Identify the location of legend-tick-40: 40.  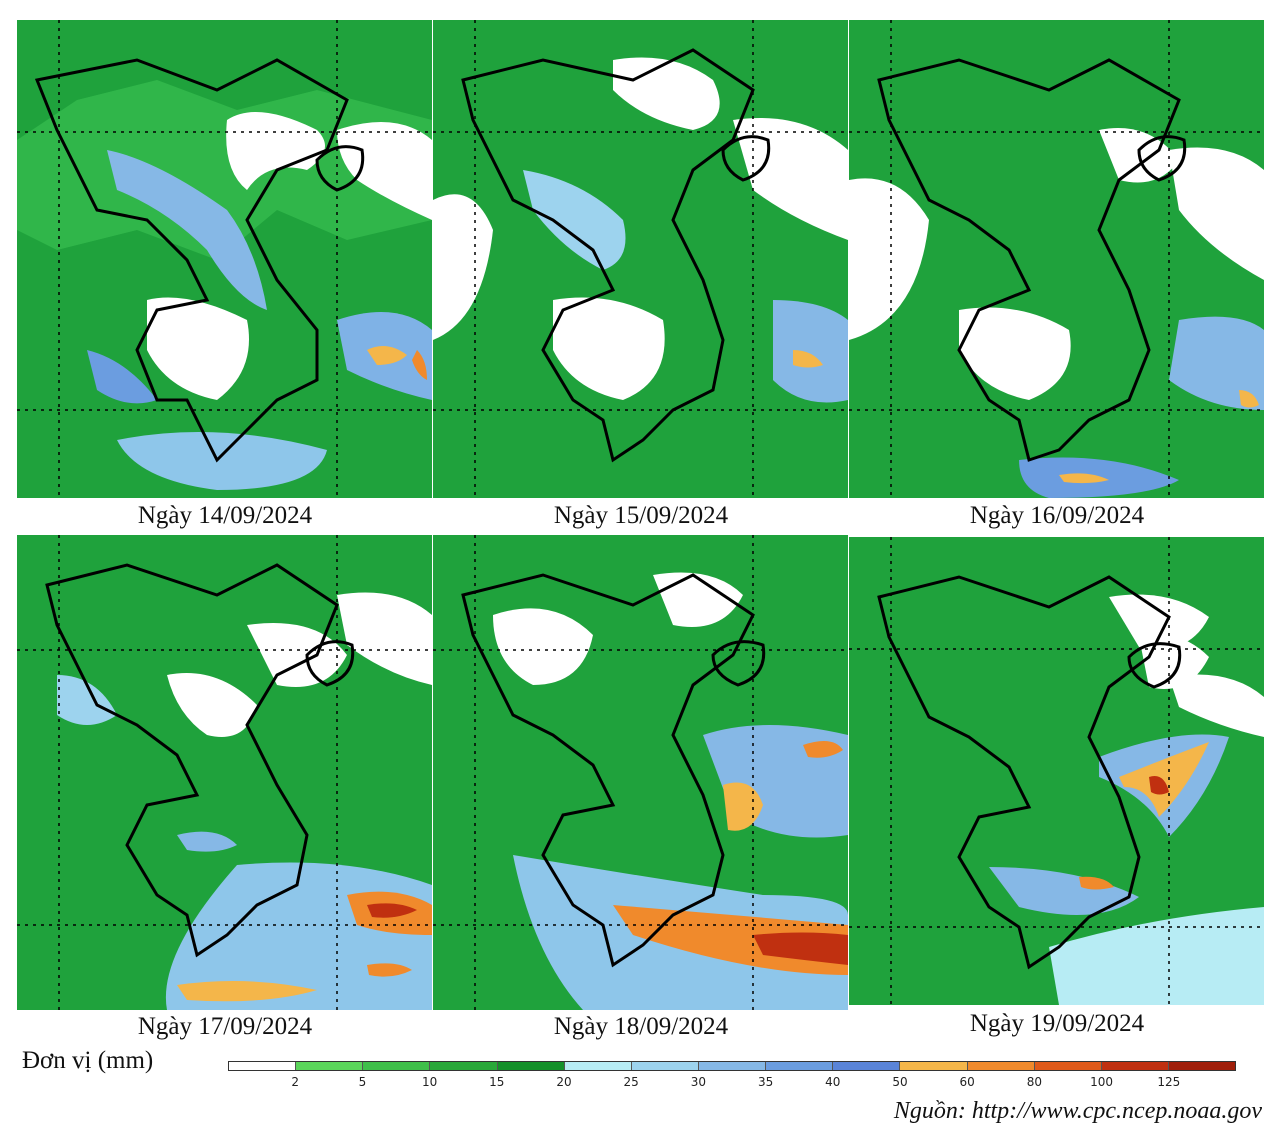
(833, 1082).